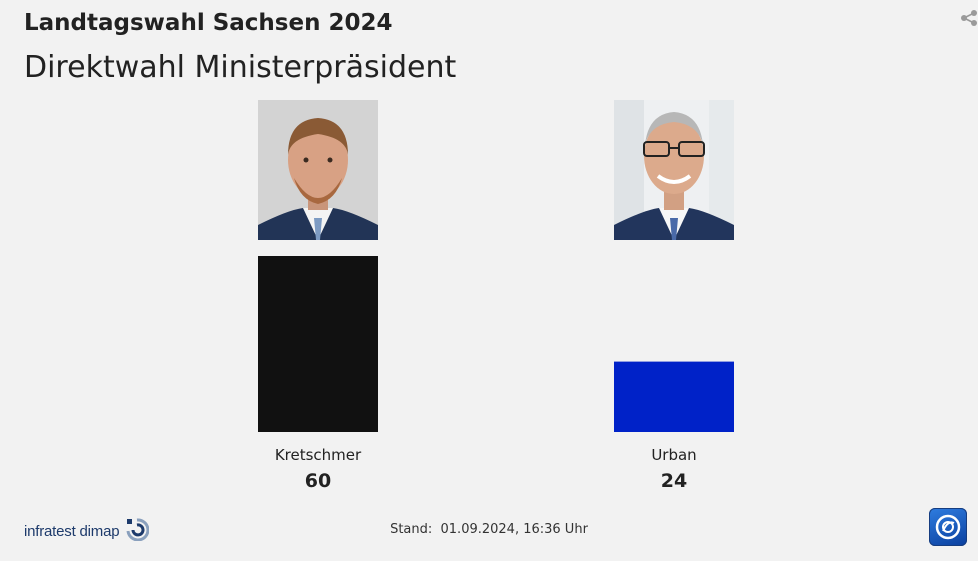 The width and height of the screenshot is (978, 561). I want to click on ard-logo-icon, so click(948, 527).